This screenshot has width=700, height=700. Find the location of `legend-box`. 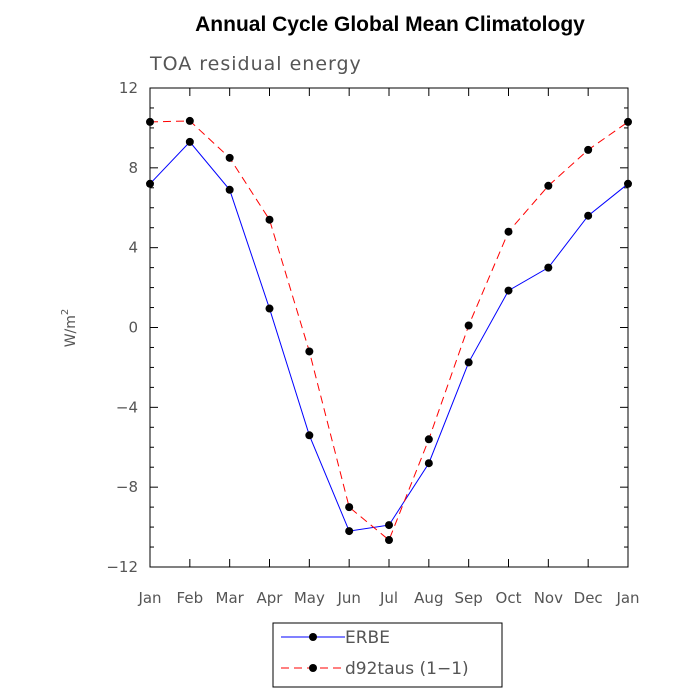

legend-box is located at coordinates (387, 655).